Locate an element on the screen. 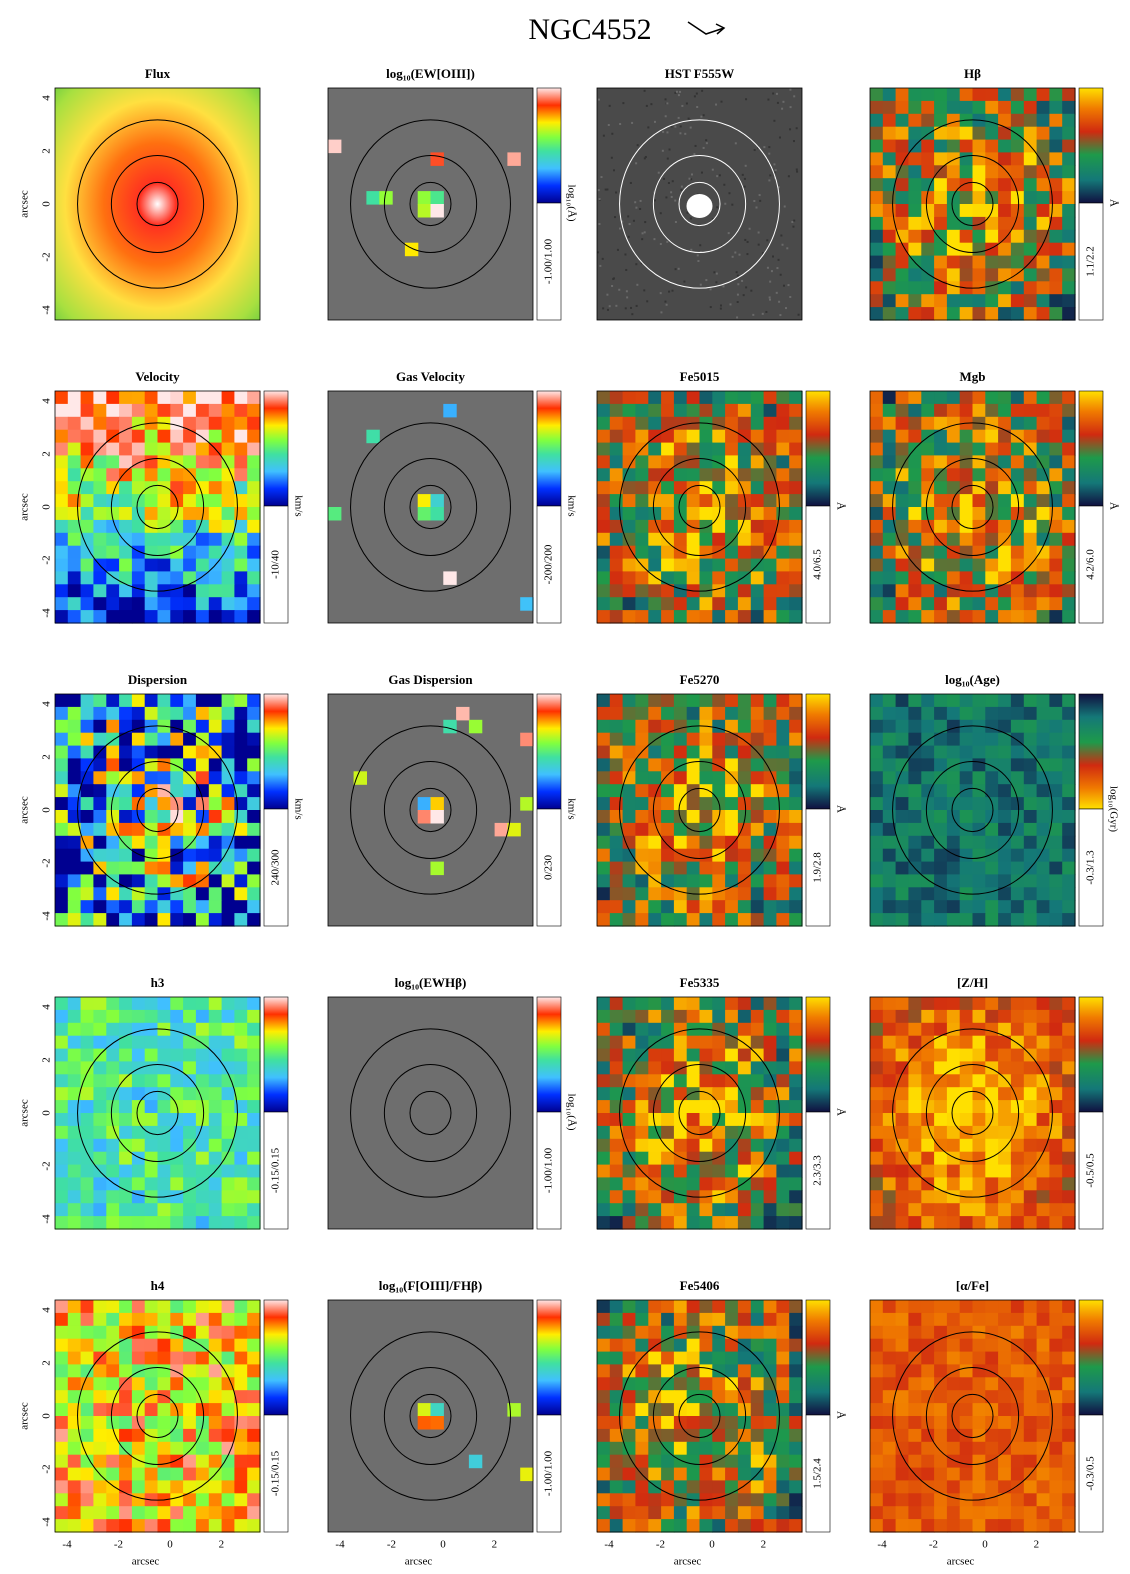  map-frame is located at coordinates (972, 204).